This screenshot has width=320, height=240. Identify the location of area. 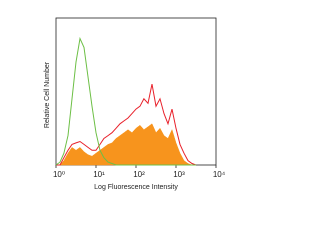
(126, 144).